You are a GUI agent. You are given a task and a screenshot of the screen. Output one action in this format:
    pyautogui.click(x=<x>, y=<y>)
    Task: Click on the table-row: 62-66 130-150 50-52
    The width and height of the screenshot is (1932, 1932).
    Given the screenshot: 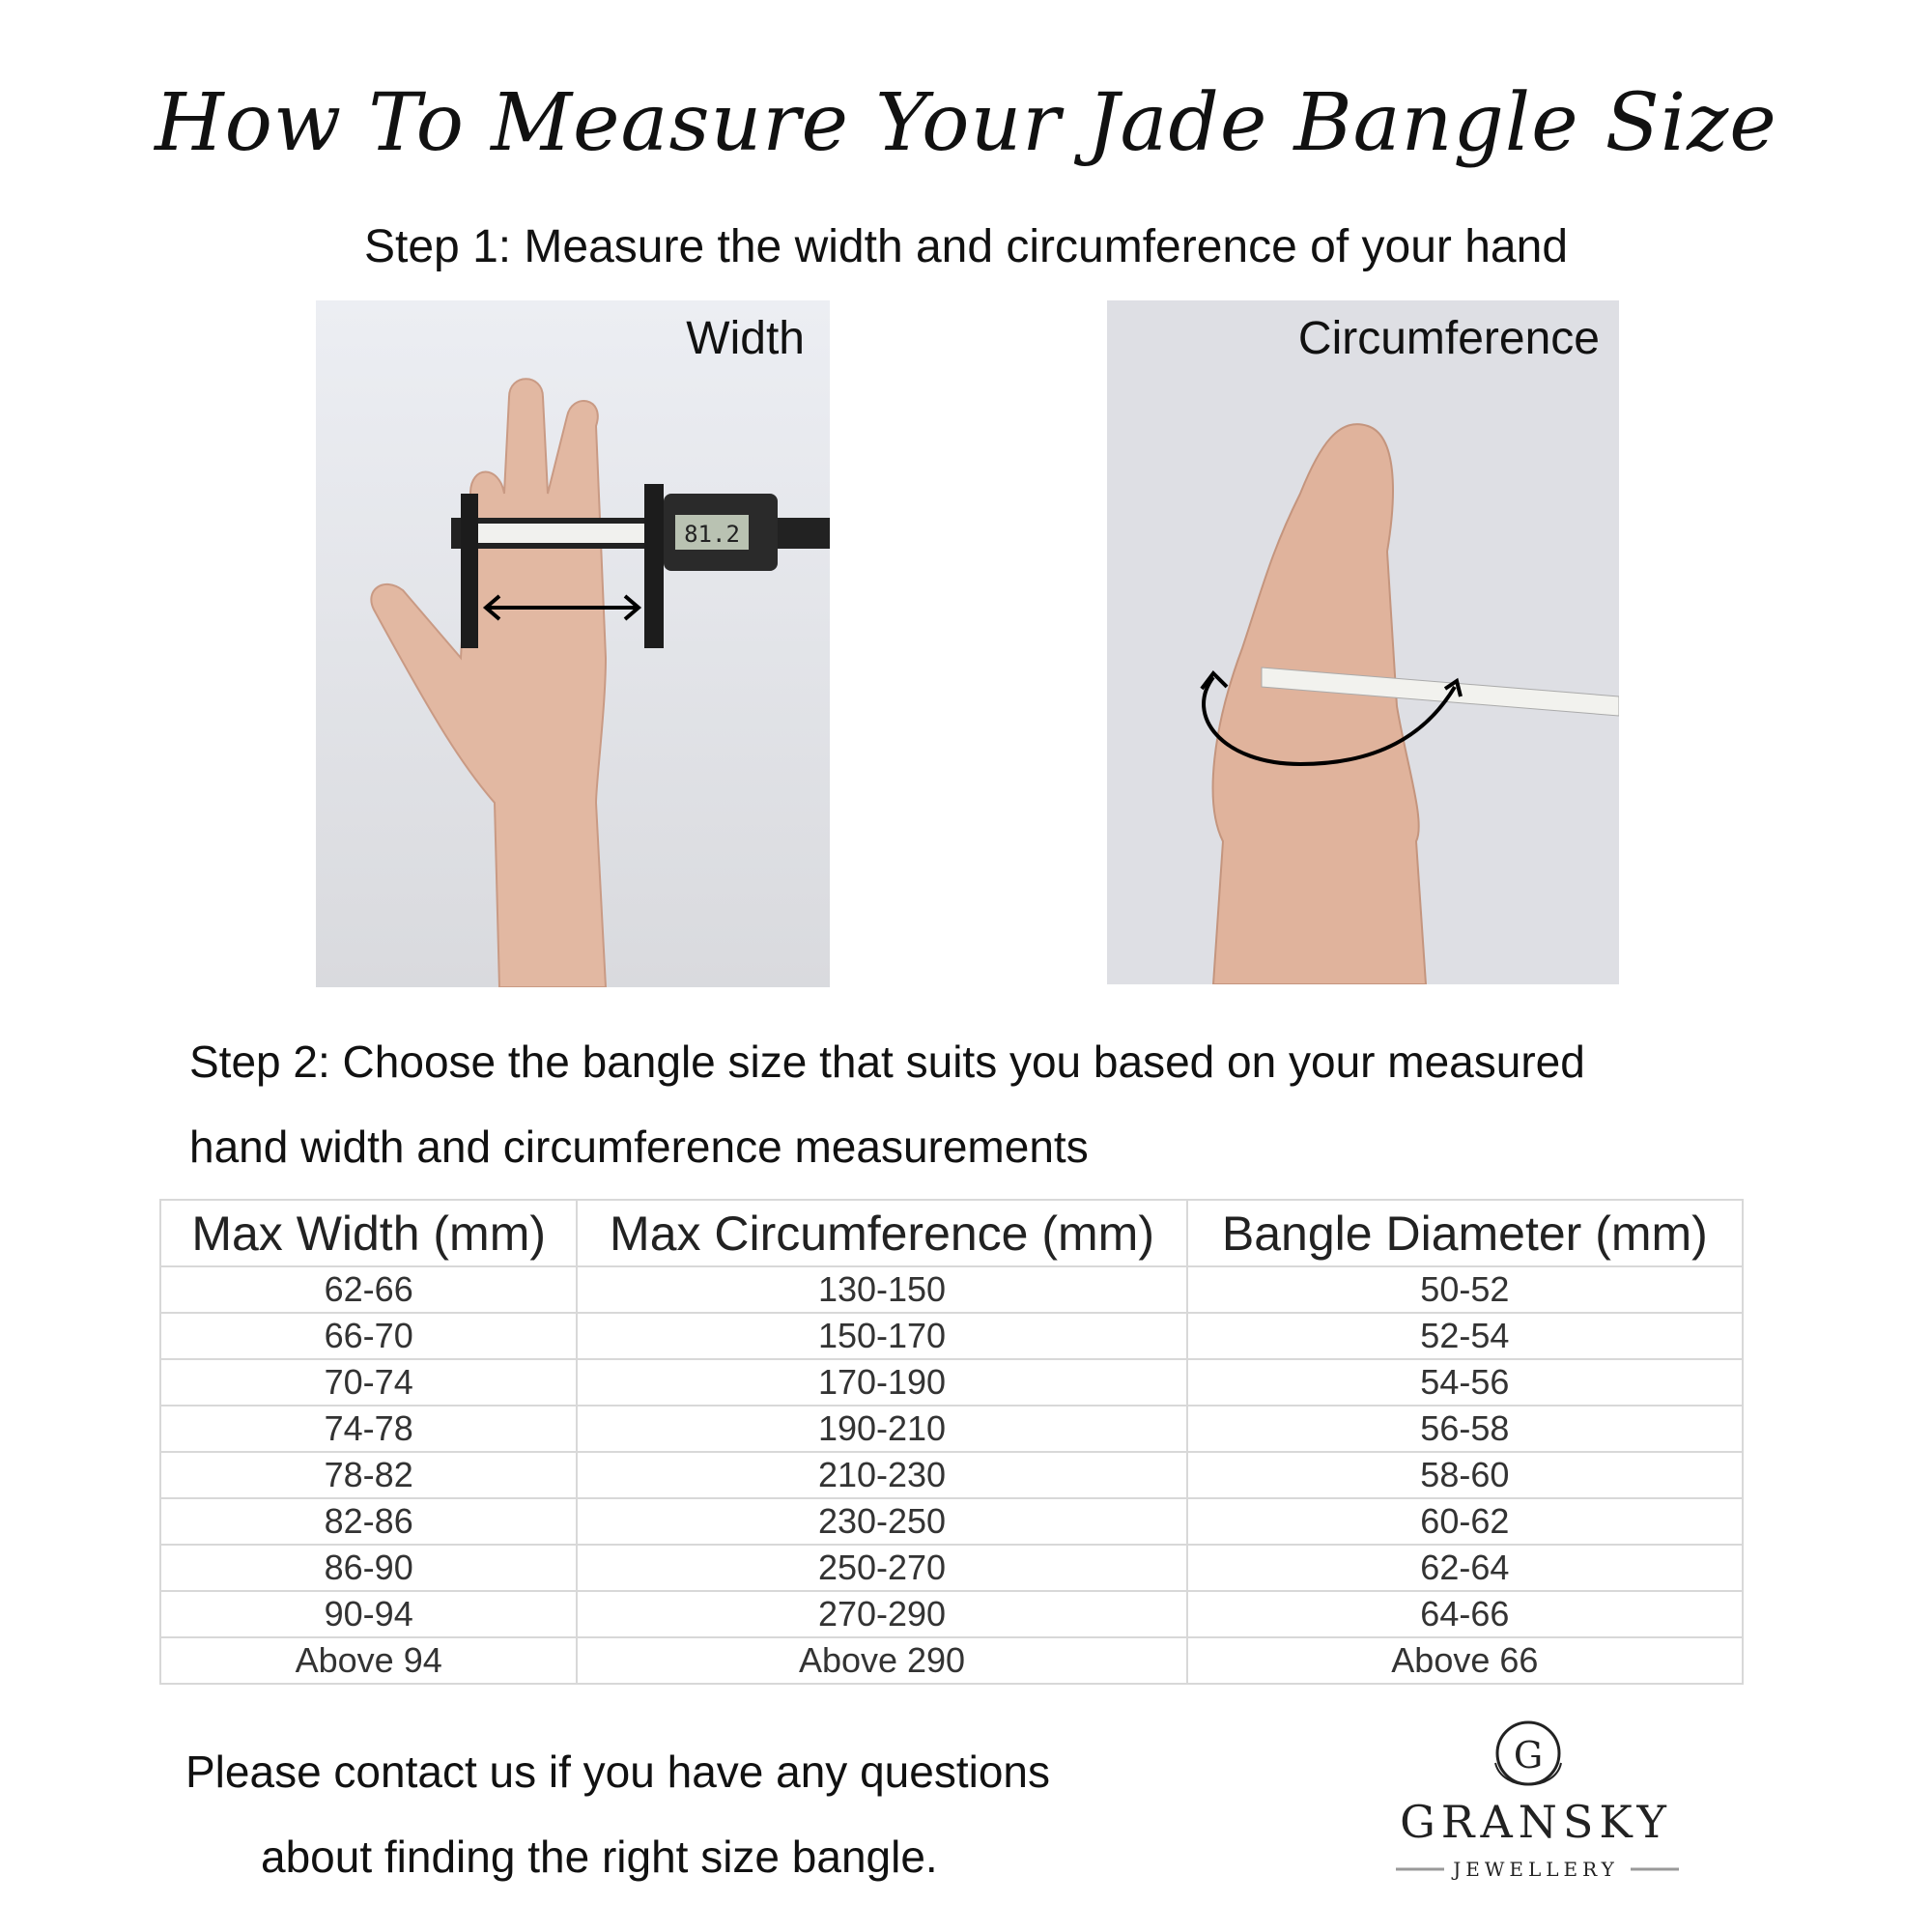 What is the action you would take?
    pyautogui.click(x=951, y=1289)
    